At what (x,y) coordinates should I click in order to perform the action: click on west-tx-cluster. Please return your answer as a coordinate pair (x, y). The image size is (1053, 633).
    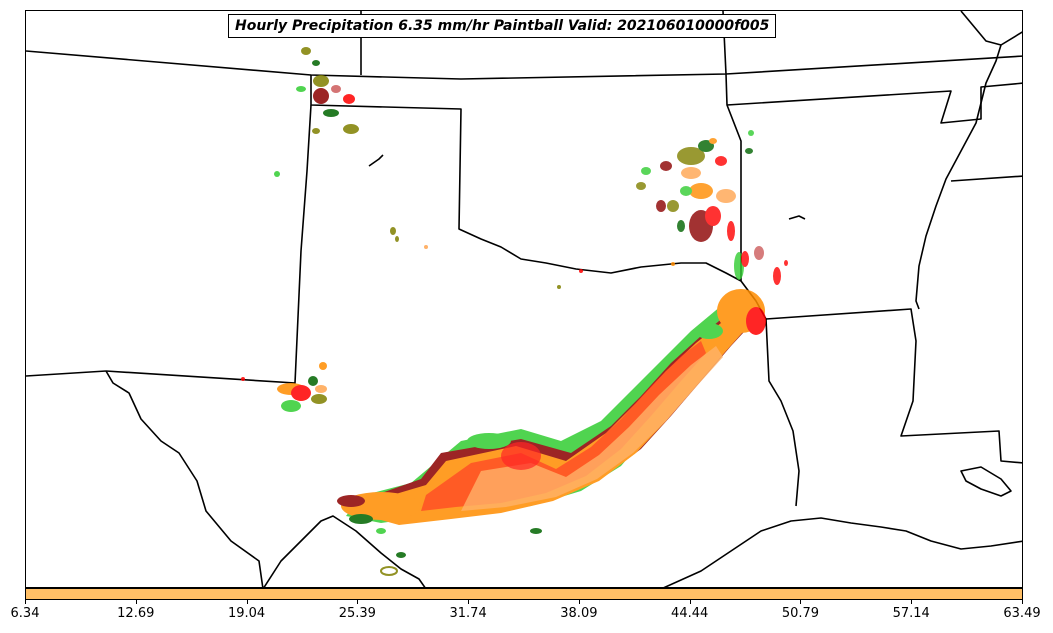
    Looking at the image, I should click on (284, 387).